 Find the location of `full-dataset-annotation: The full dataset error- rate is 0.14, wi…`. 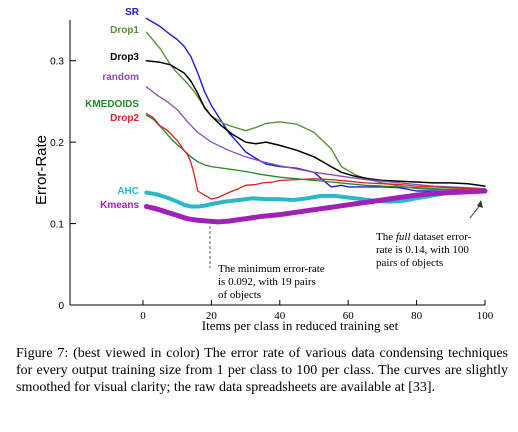

full-dataset-annotation: The full dataset error- rate is 0.14, wi… is located at coordinates (425, 250).